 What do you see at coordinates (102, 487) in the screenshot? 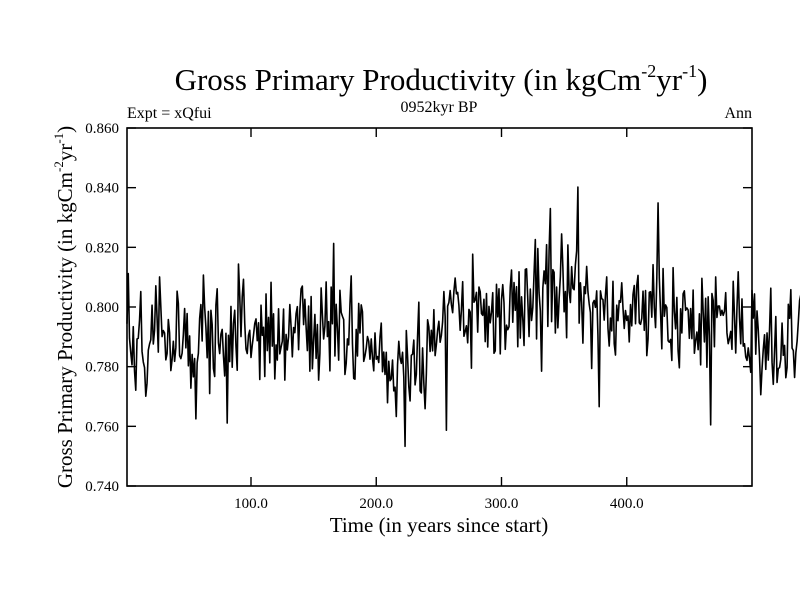
I see `y-tick-label: 0.740` at bounding box center [102, 487].